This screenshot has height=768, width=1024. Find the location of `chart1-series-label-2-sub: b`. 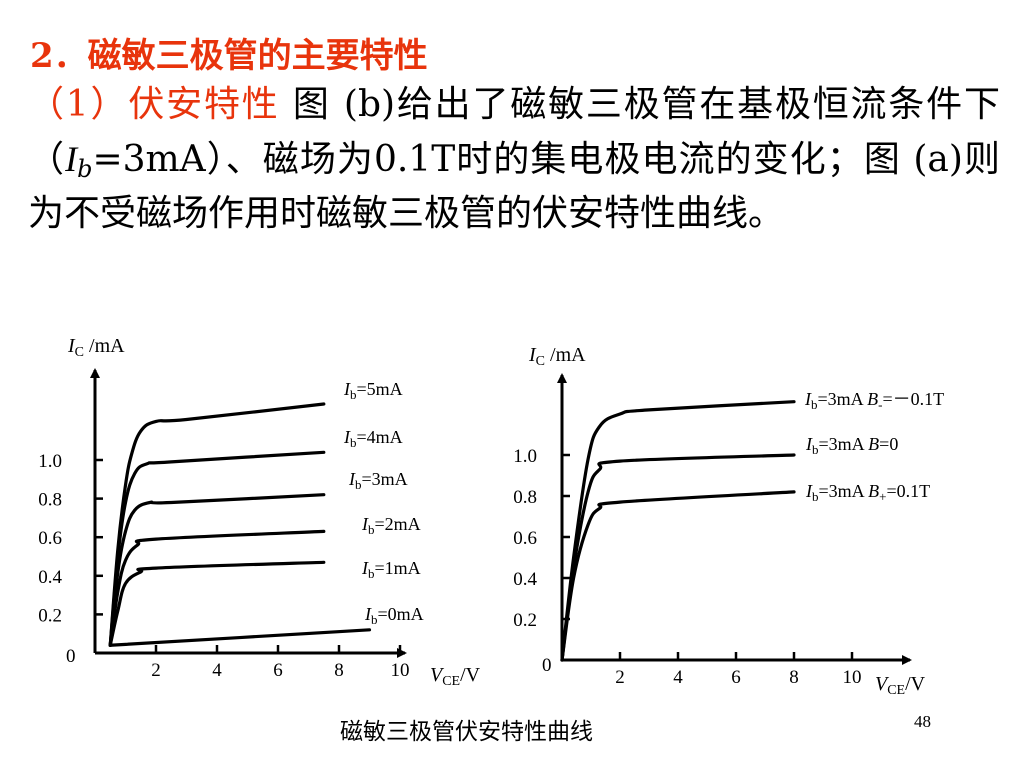

chart1-series-label-2-sub: b is located at coordinates (358, 484).